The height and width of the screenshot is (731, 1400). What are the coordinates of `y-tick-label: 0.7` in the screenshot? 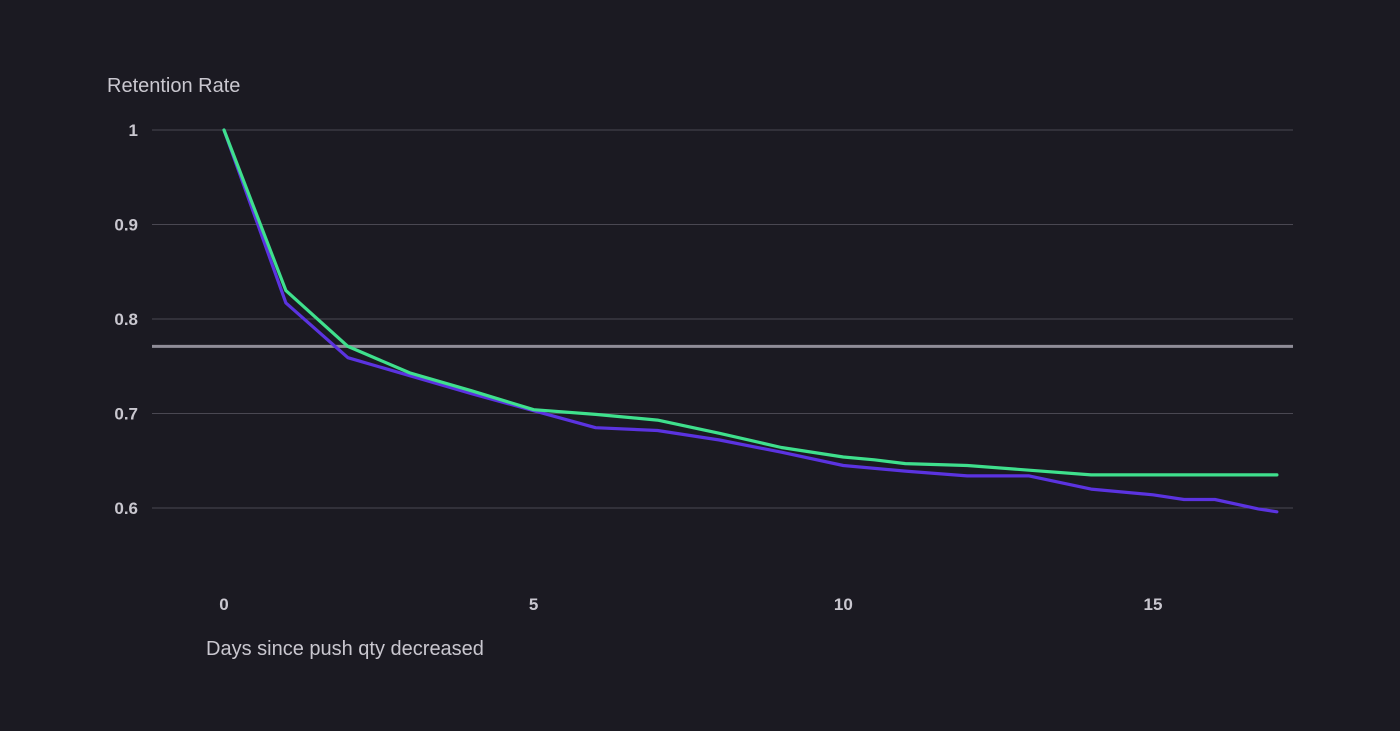 It's located at (126, 414).